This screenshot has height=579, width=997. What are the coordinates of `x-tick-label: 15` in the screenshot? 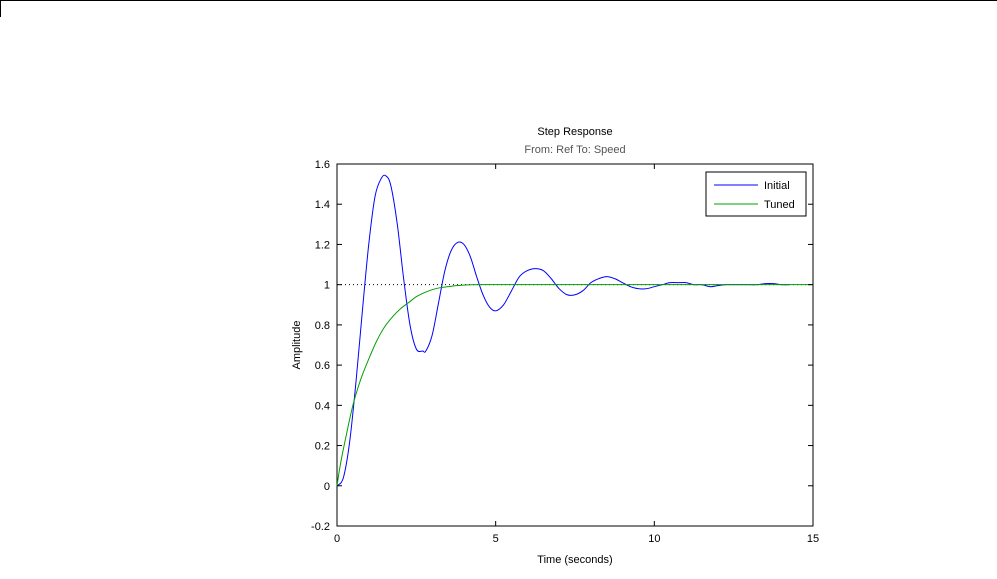 It's located at (813, 539).